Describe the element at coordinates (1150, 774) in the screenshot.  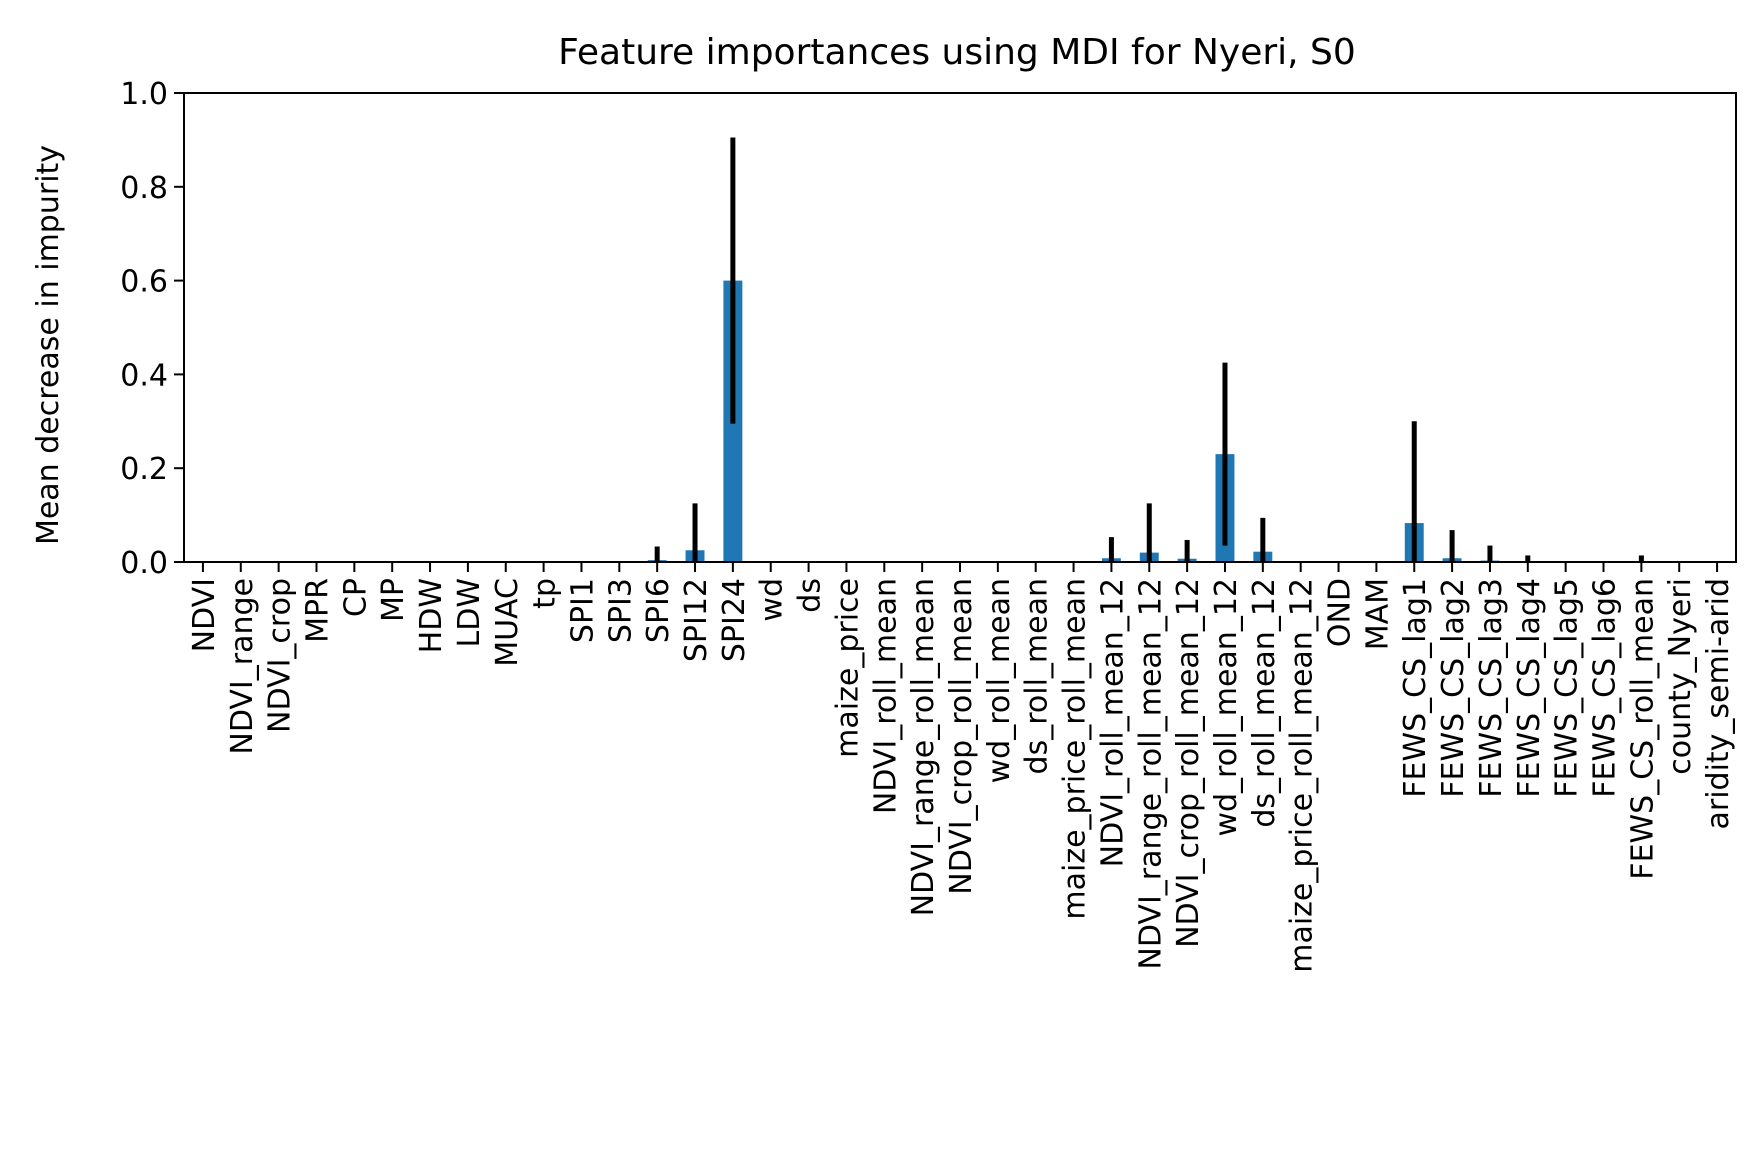
I see `x-tick-label: NDVI_range_roll_mean_12` at that location.